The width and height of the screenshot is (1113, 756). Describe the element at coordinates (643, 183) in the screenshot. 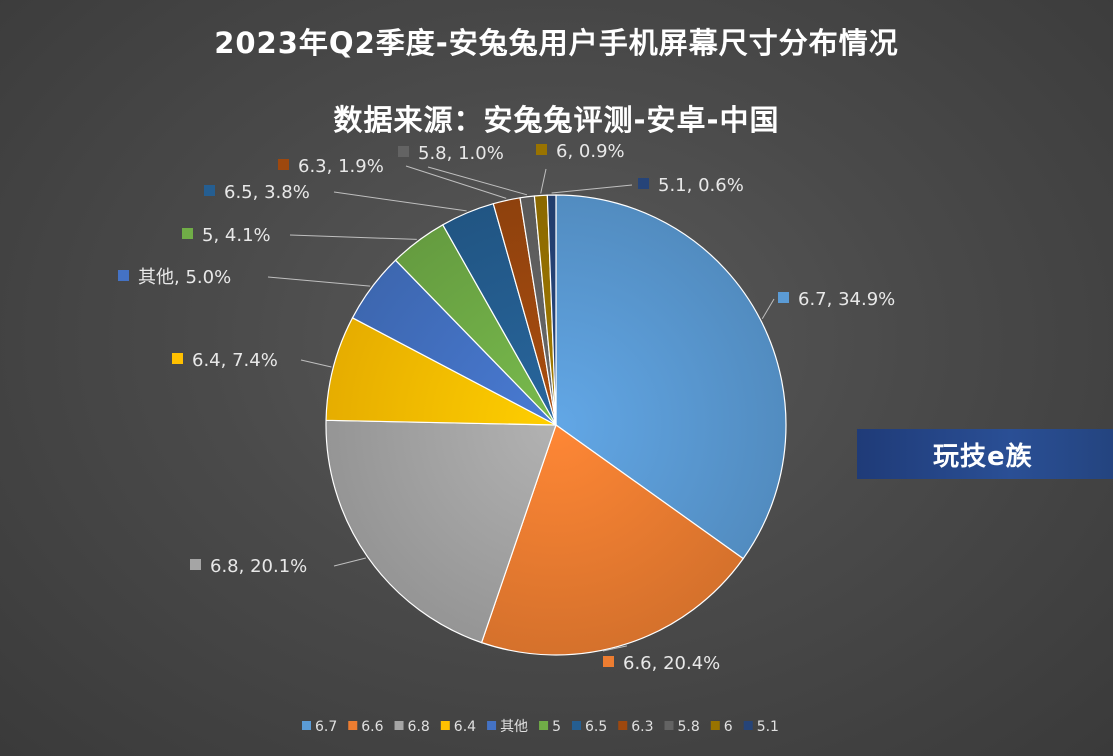

I see `data-label-marker-5.1` at that location.